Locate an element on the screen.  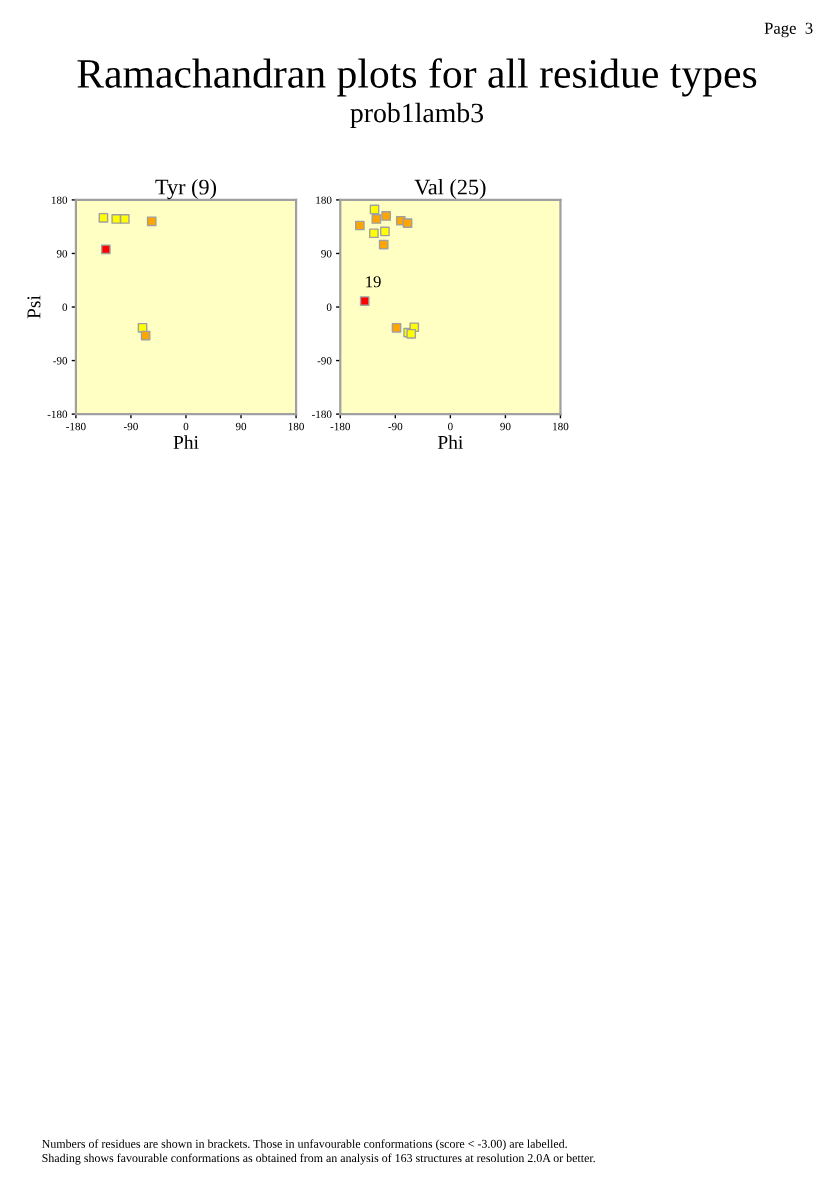
y-axis-title: Psi is located at coordinates (34, 307).